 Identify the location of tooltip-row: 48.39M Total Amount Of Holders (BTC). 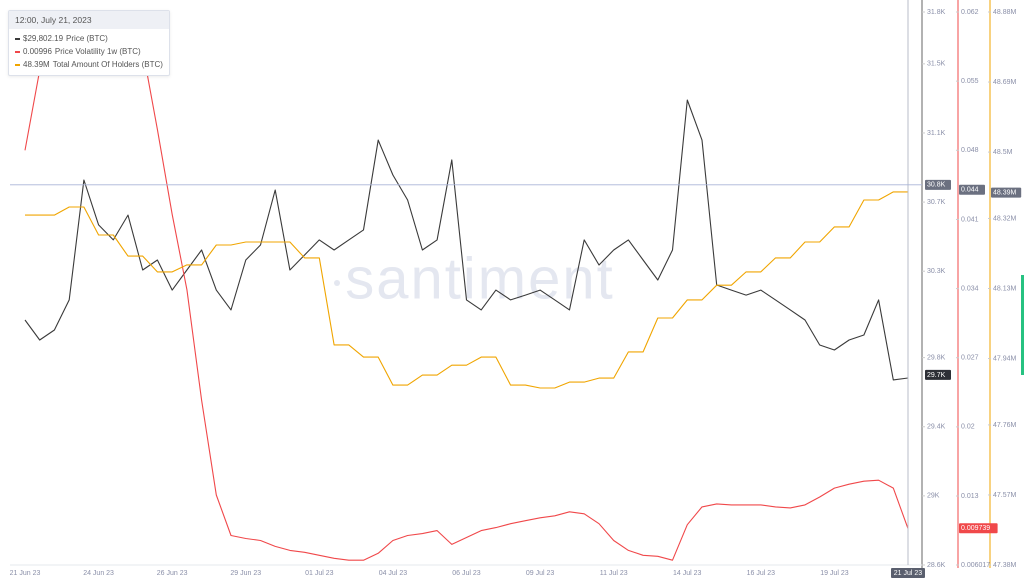
(89, 64).